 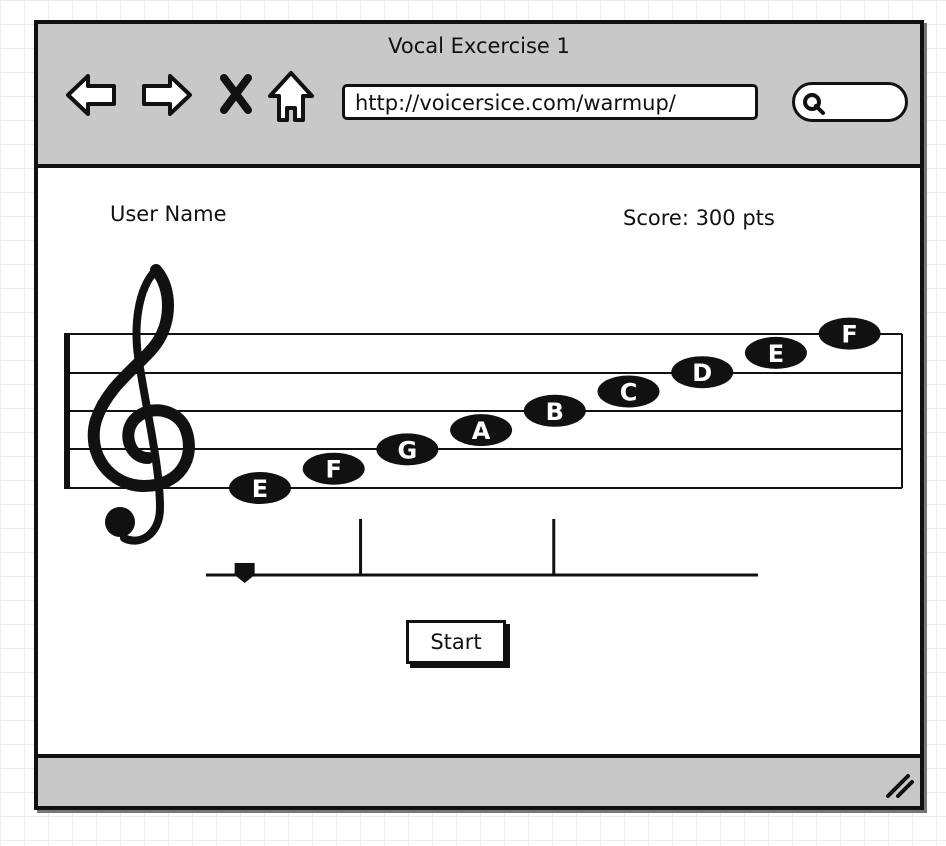 I want to click on note-b-4: B, so click(x=554, y=410).